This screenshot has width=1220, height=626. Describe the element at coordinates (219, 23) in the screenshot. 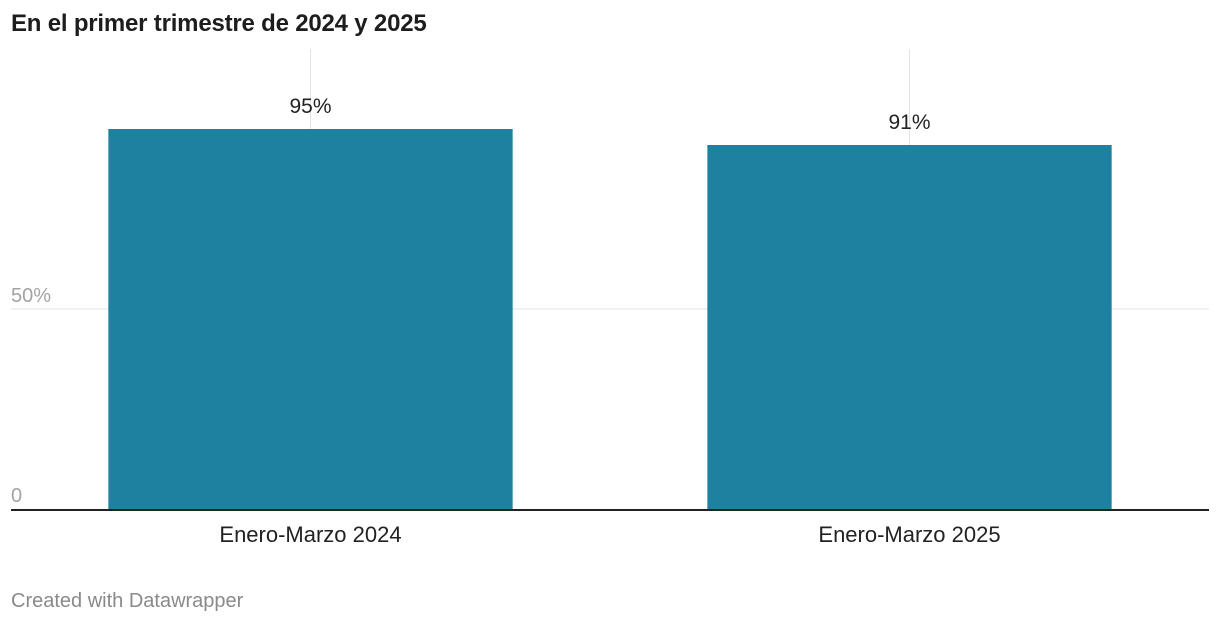

I see `chart-title: En el primer trimestre de 2024 y 2025` at that location.